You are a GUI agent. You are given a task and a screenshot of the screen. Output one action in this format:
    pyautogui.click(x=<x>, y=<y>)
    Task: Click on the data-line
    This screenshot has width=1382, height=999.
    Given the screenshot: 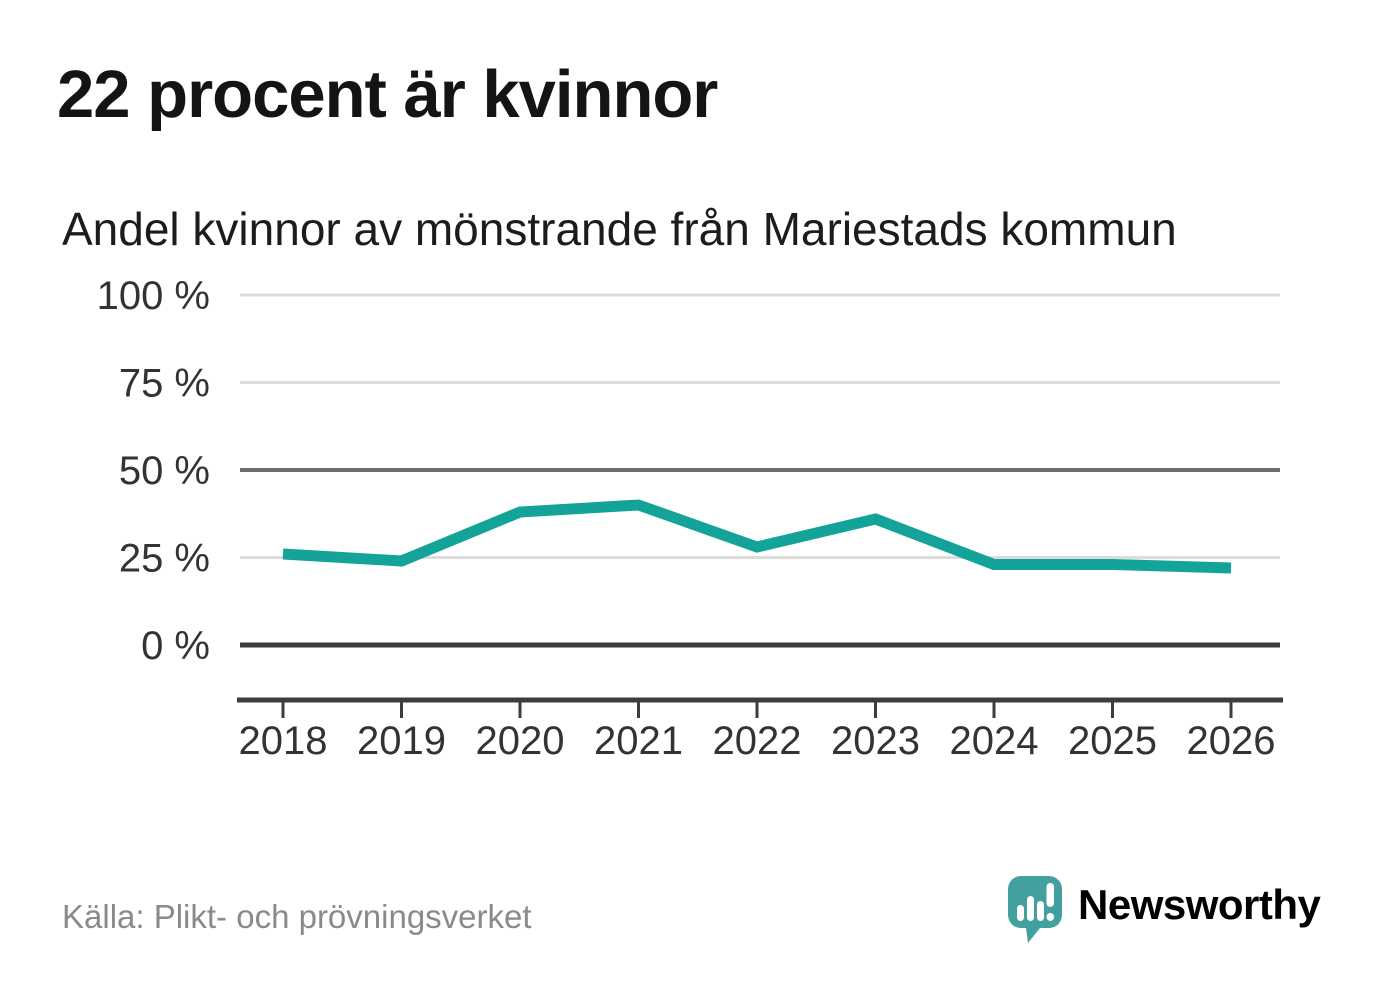 What is the action you would take?
    pyautogui.click(x=757, y=536)
    